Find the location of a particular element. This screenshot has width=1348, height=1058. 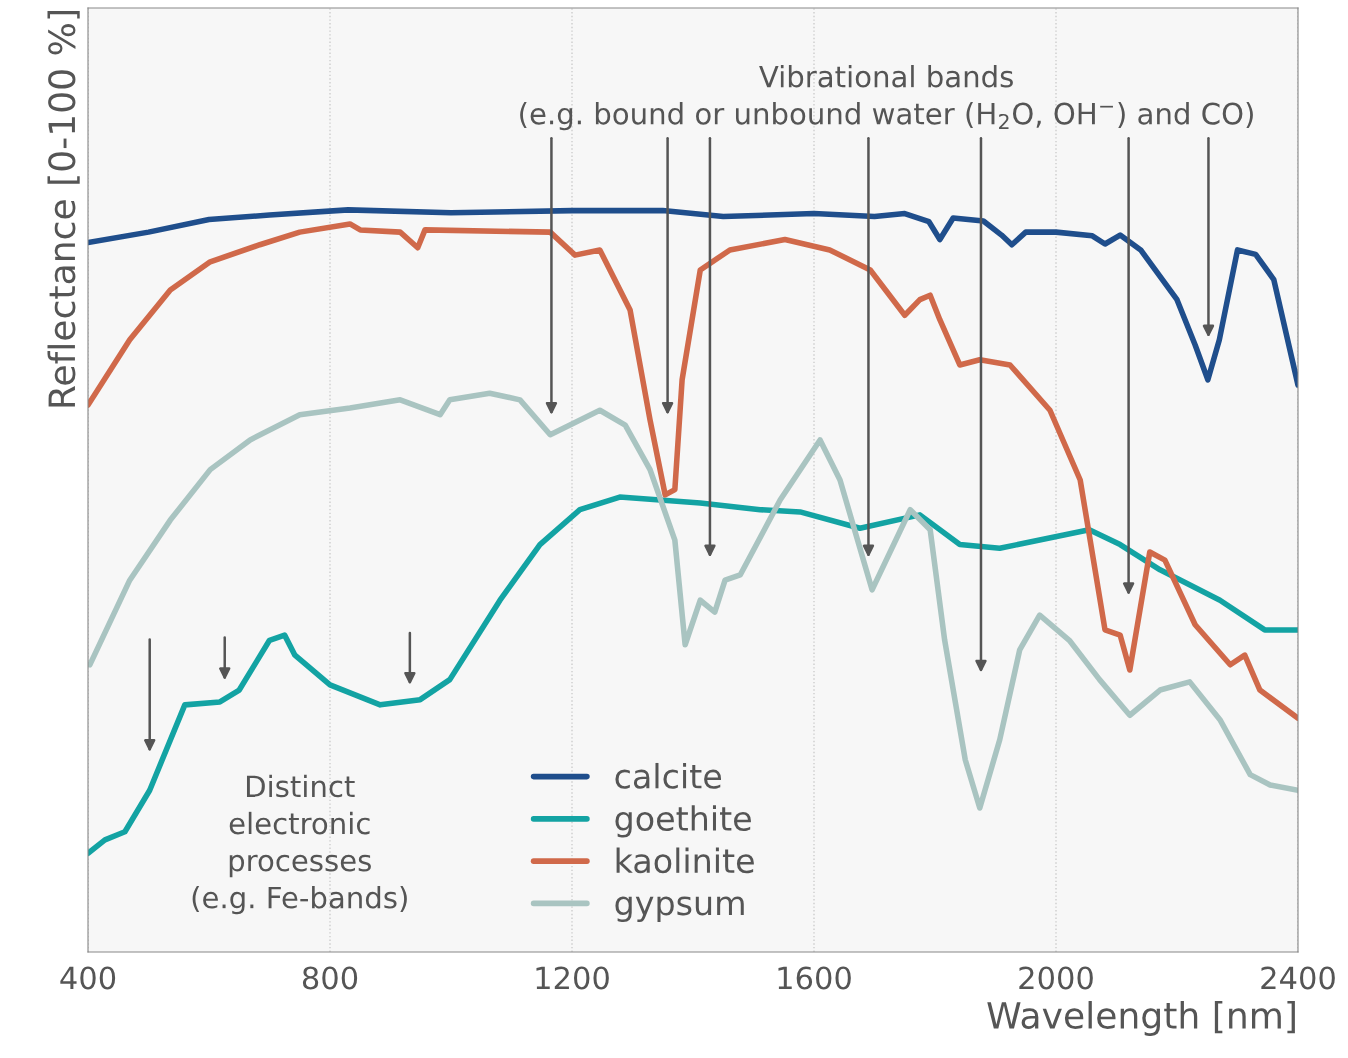

x-tick-label: 1200 is located at coordinates (572, 978).